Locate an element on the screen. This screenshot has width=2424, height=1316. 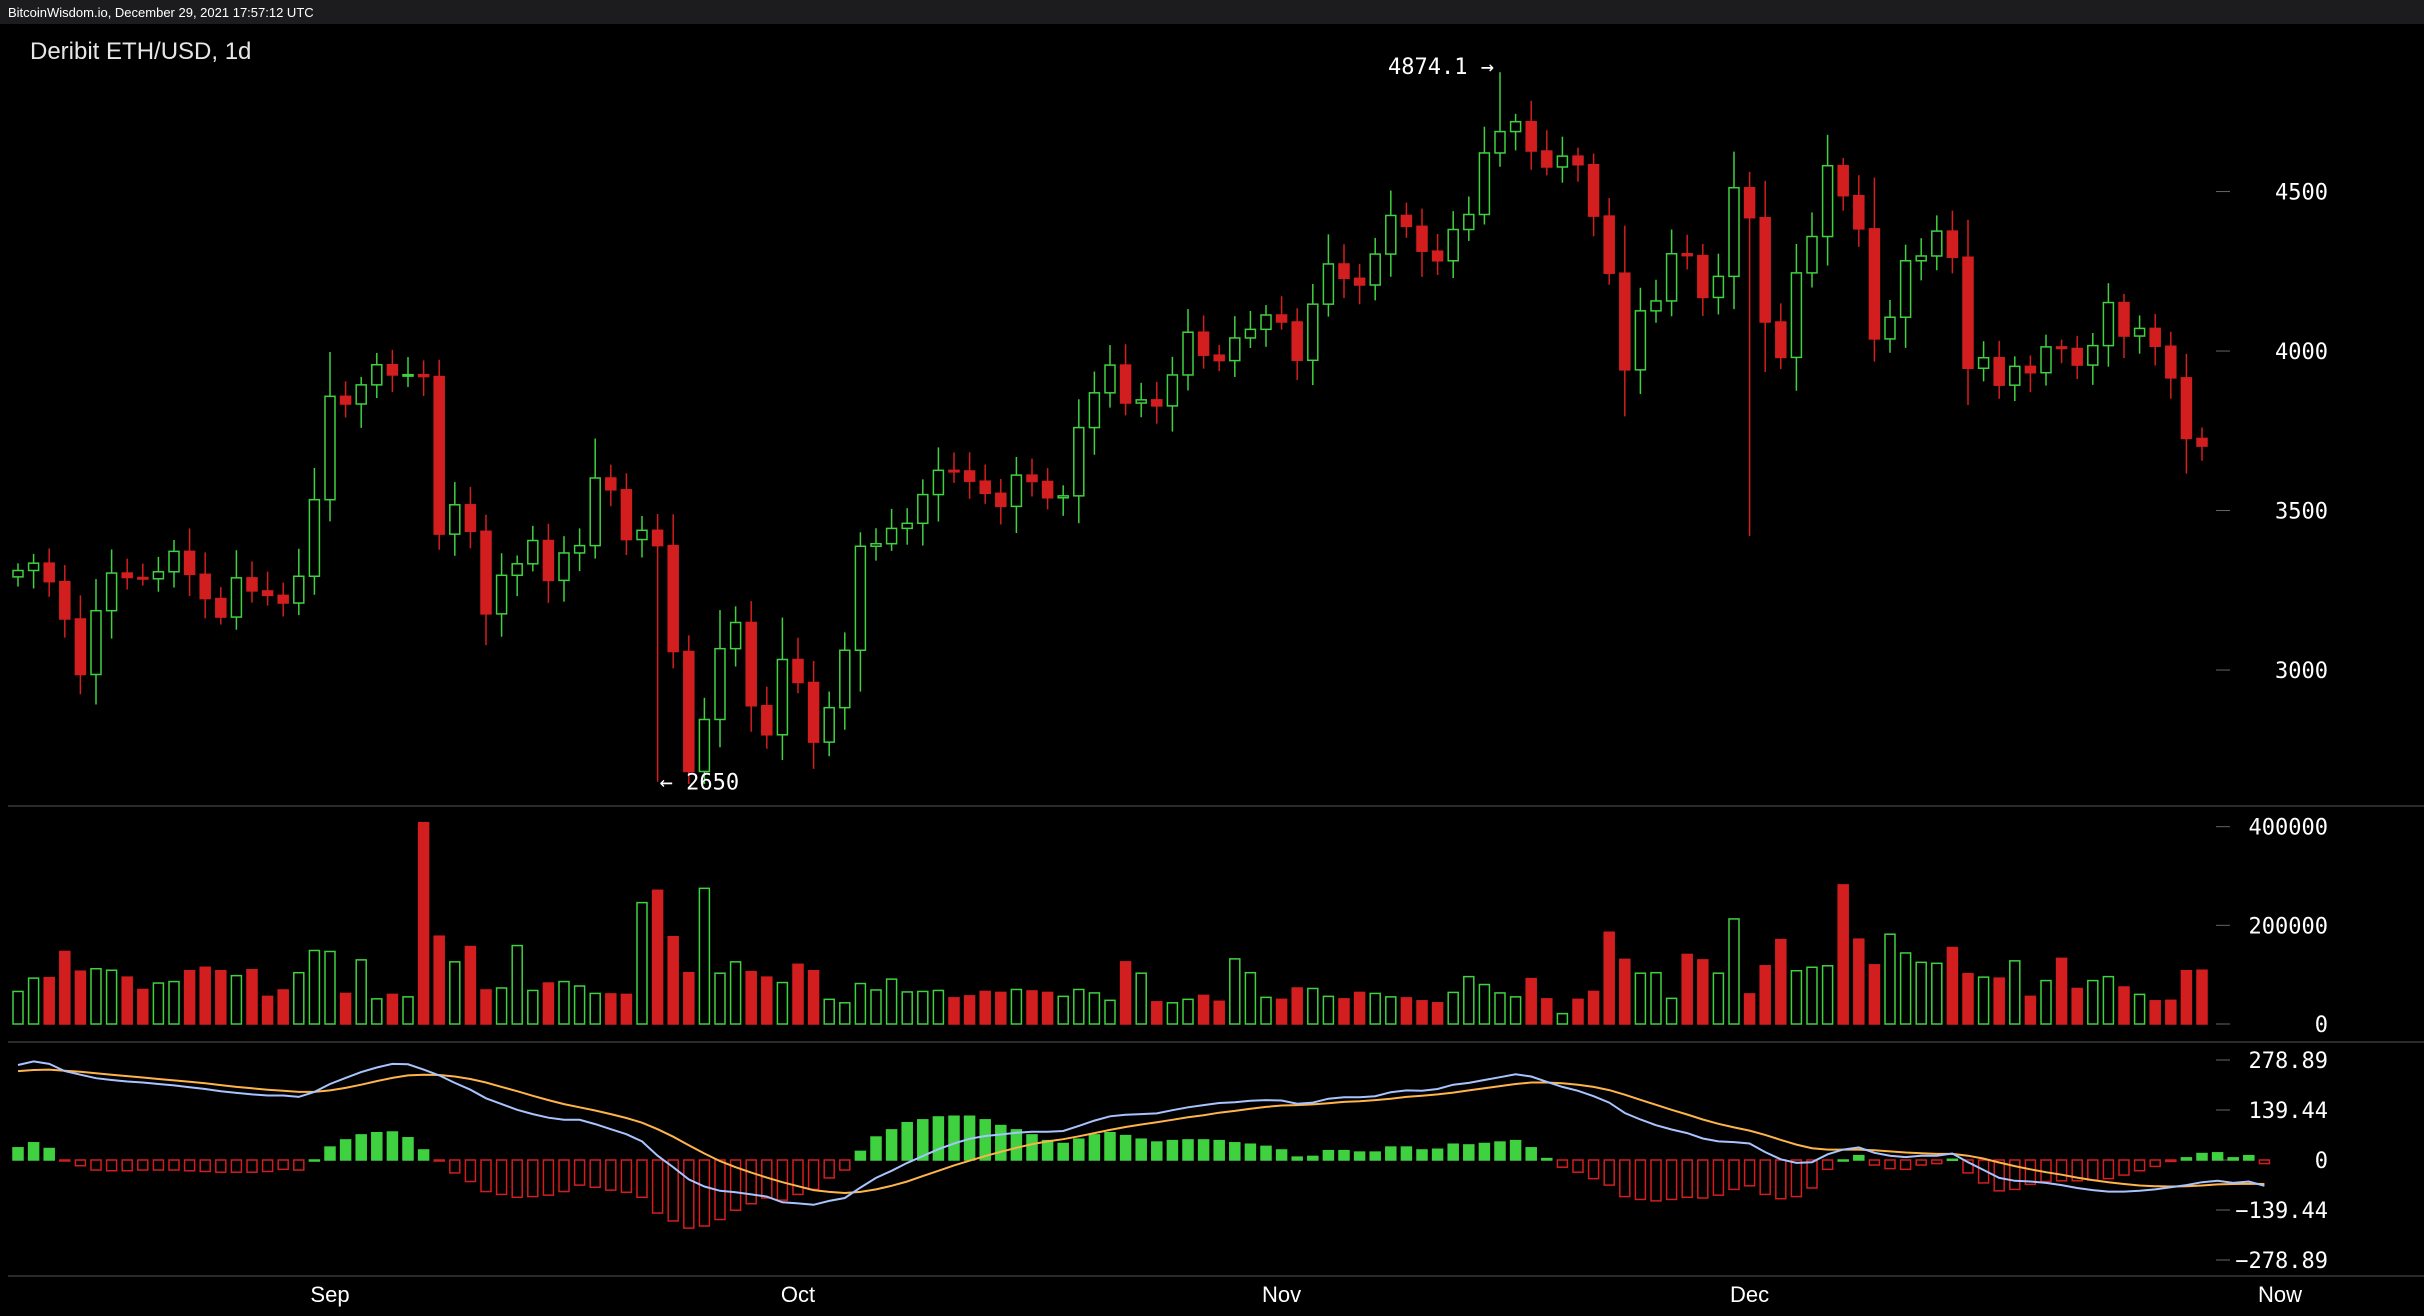
volume-tick-label: 0 is located at coordinates (2321, 1025).